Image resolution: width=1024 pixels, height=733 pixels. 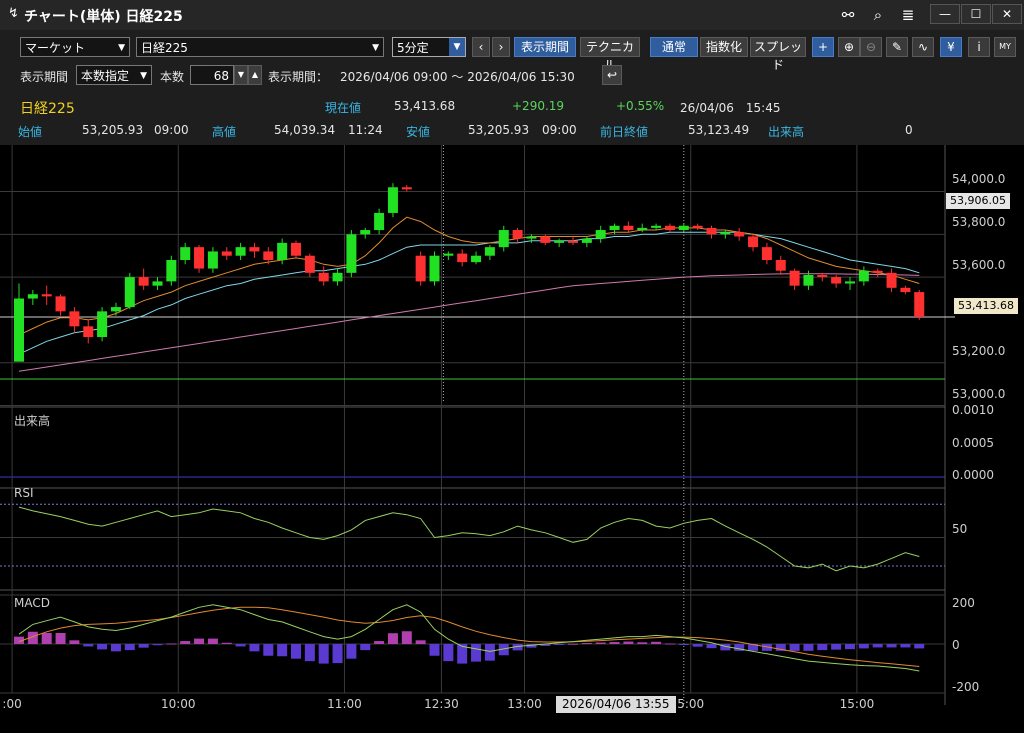 I want to click on count-down-icon: ▼, so click(x=241, y=75).